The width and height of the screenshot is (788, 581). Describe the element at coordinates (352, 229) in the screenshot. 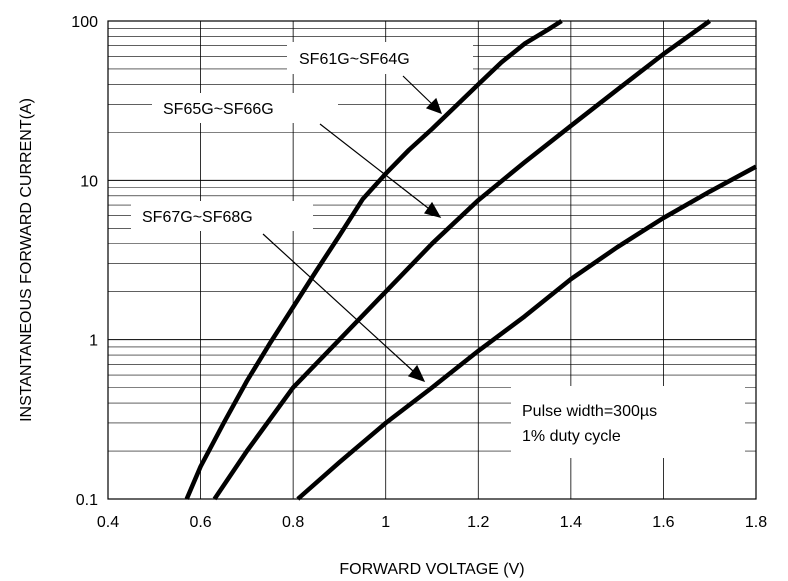

I see `annotation-arrows` at that location.